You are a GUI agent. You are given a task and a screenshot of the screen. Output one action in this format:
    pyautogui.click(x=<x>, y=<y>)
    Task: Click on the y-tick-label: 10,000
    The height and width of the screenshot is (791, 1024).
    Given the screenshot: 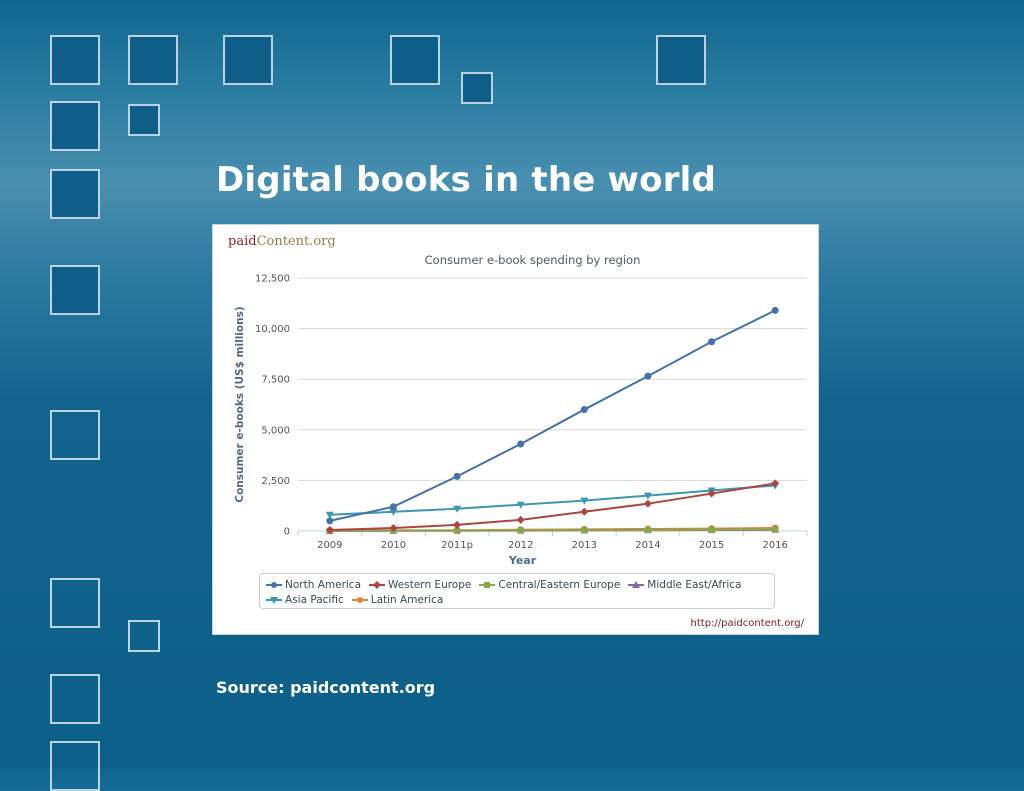 What is the action you would take?
    pyautogui.click(x=272, y=329)
    